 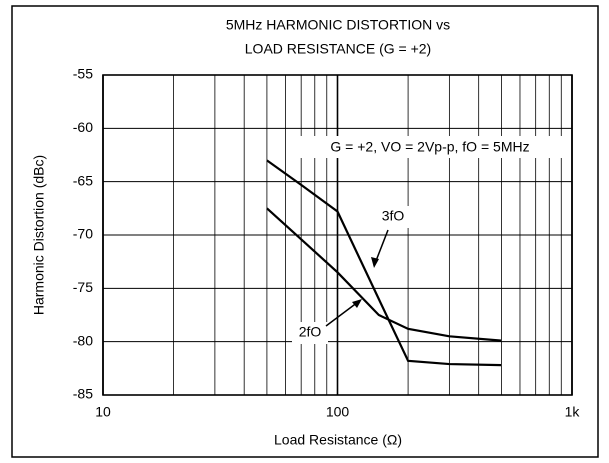 I want to click on annotation-bg, so click(x=430, y=147).